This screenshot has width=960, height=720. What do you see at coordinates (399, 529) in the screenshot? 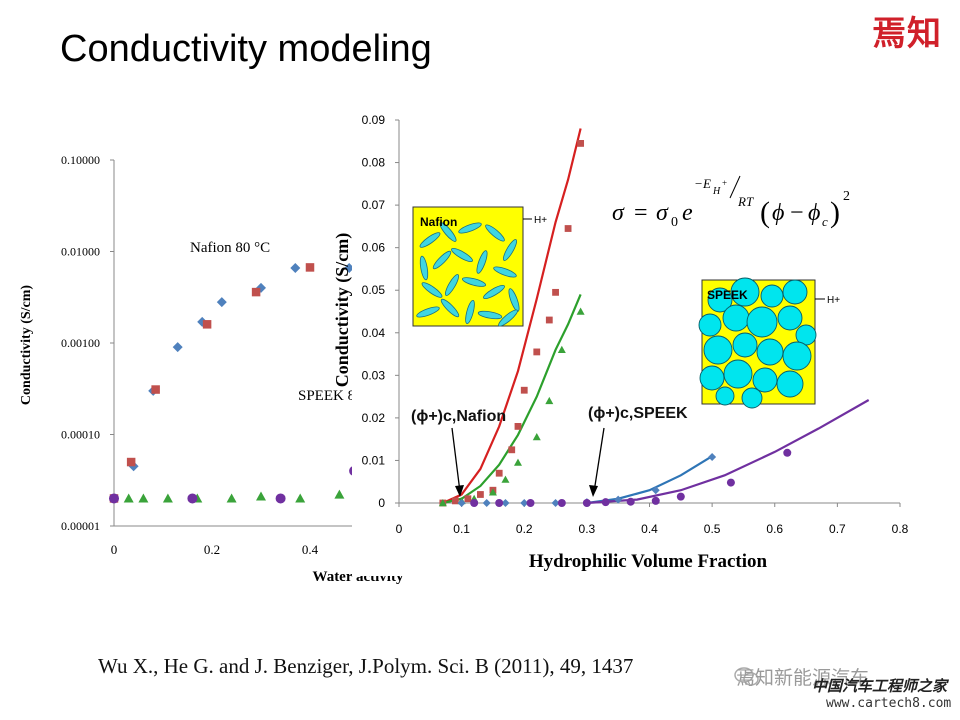
I see `right-x-tick-label: 0` at bounding box center [399, 529].